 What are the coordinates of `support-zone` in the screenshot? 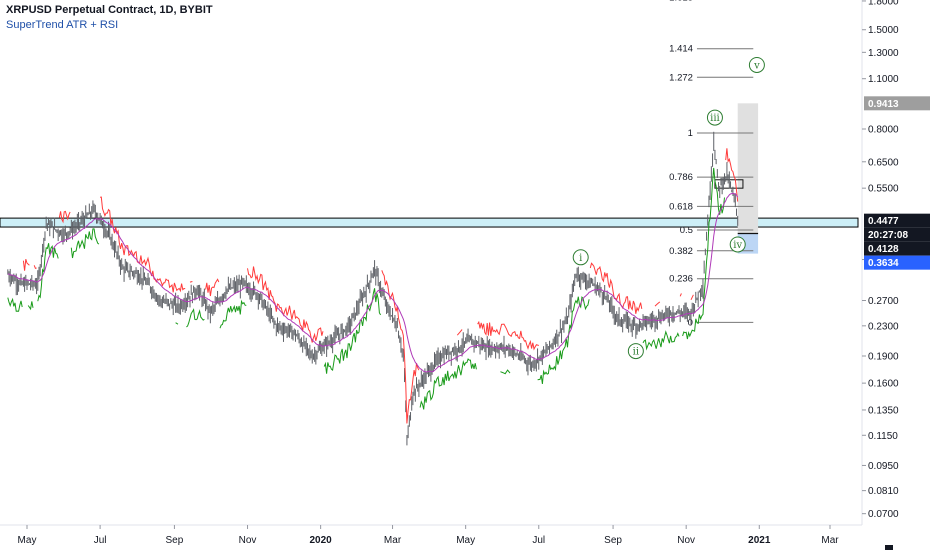 It's located at (429, 222).